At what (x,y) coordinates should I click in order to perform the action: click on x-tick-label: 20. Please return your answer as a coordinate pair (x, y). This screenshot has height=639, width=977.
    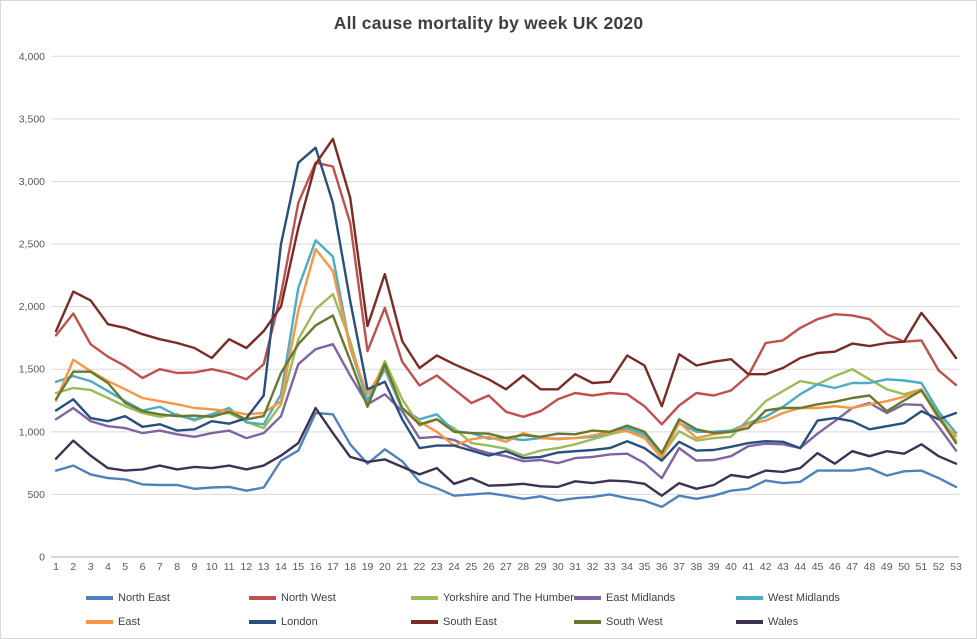
    Looking at the image, I should click on (385, 567).